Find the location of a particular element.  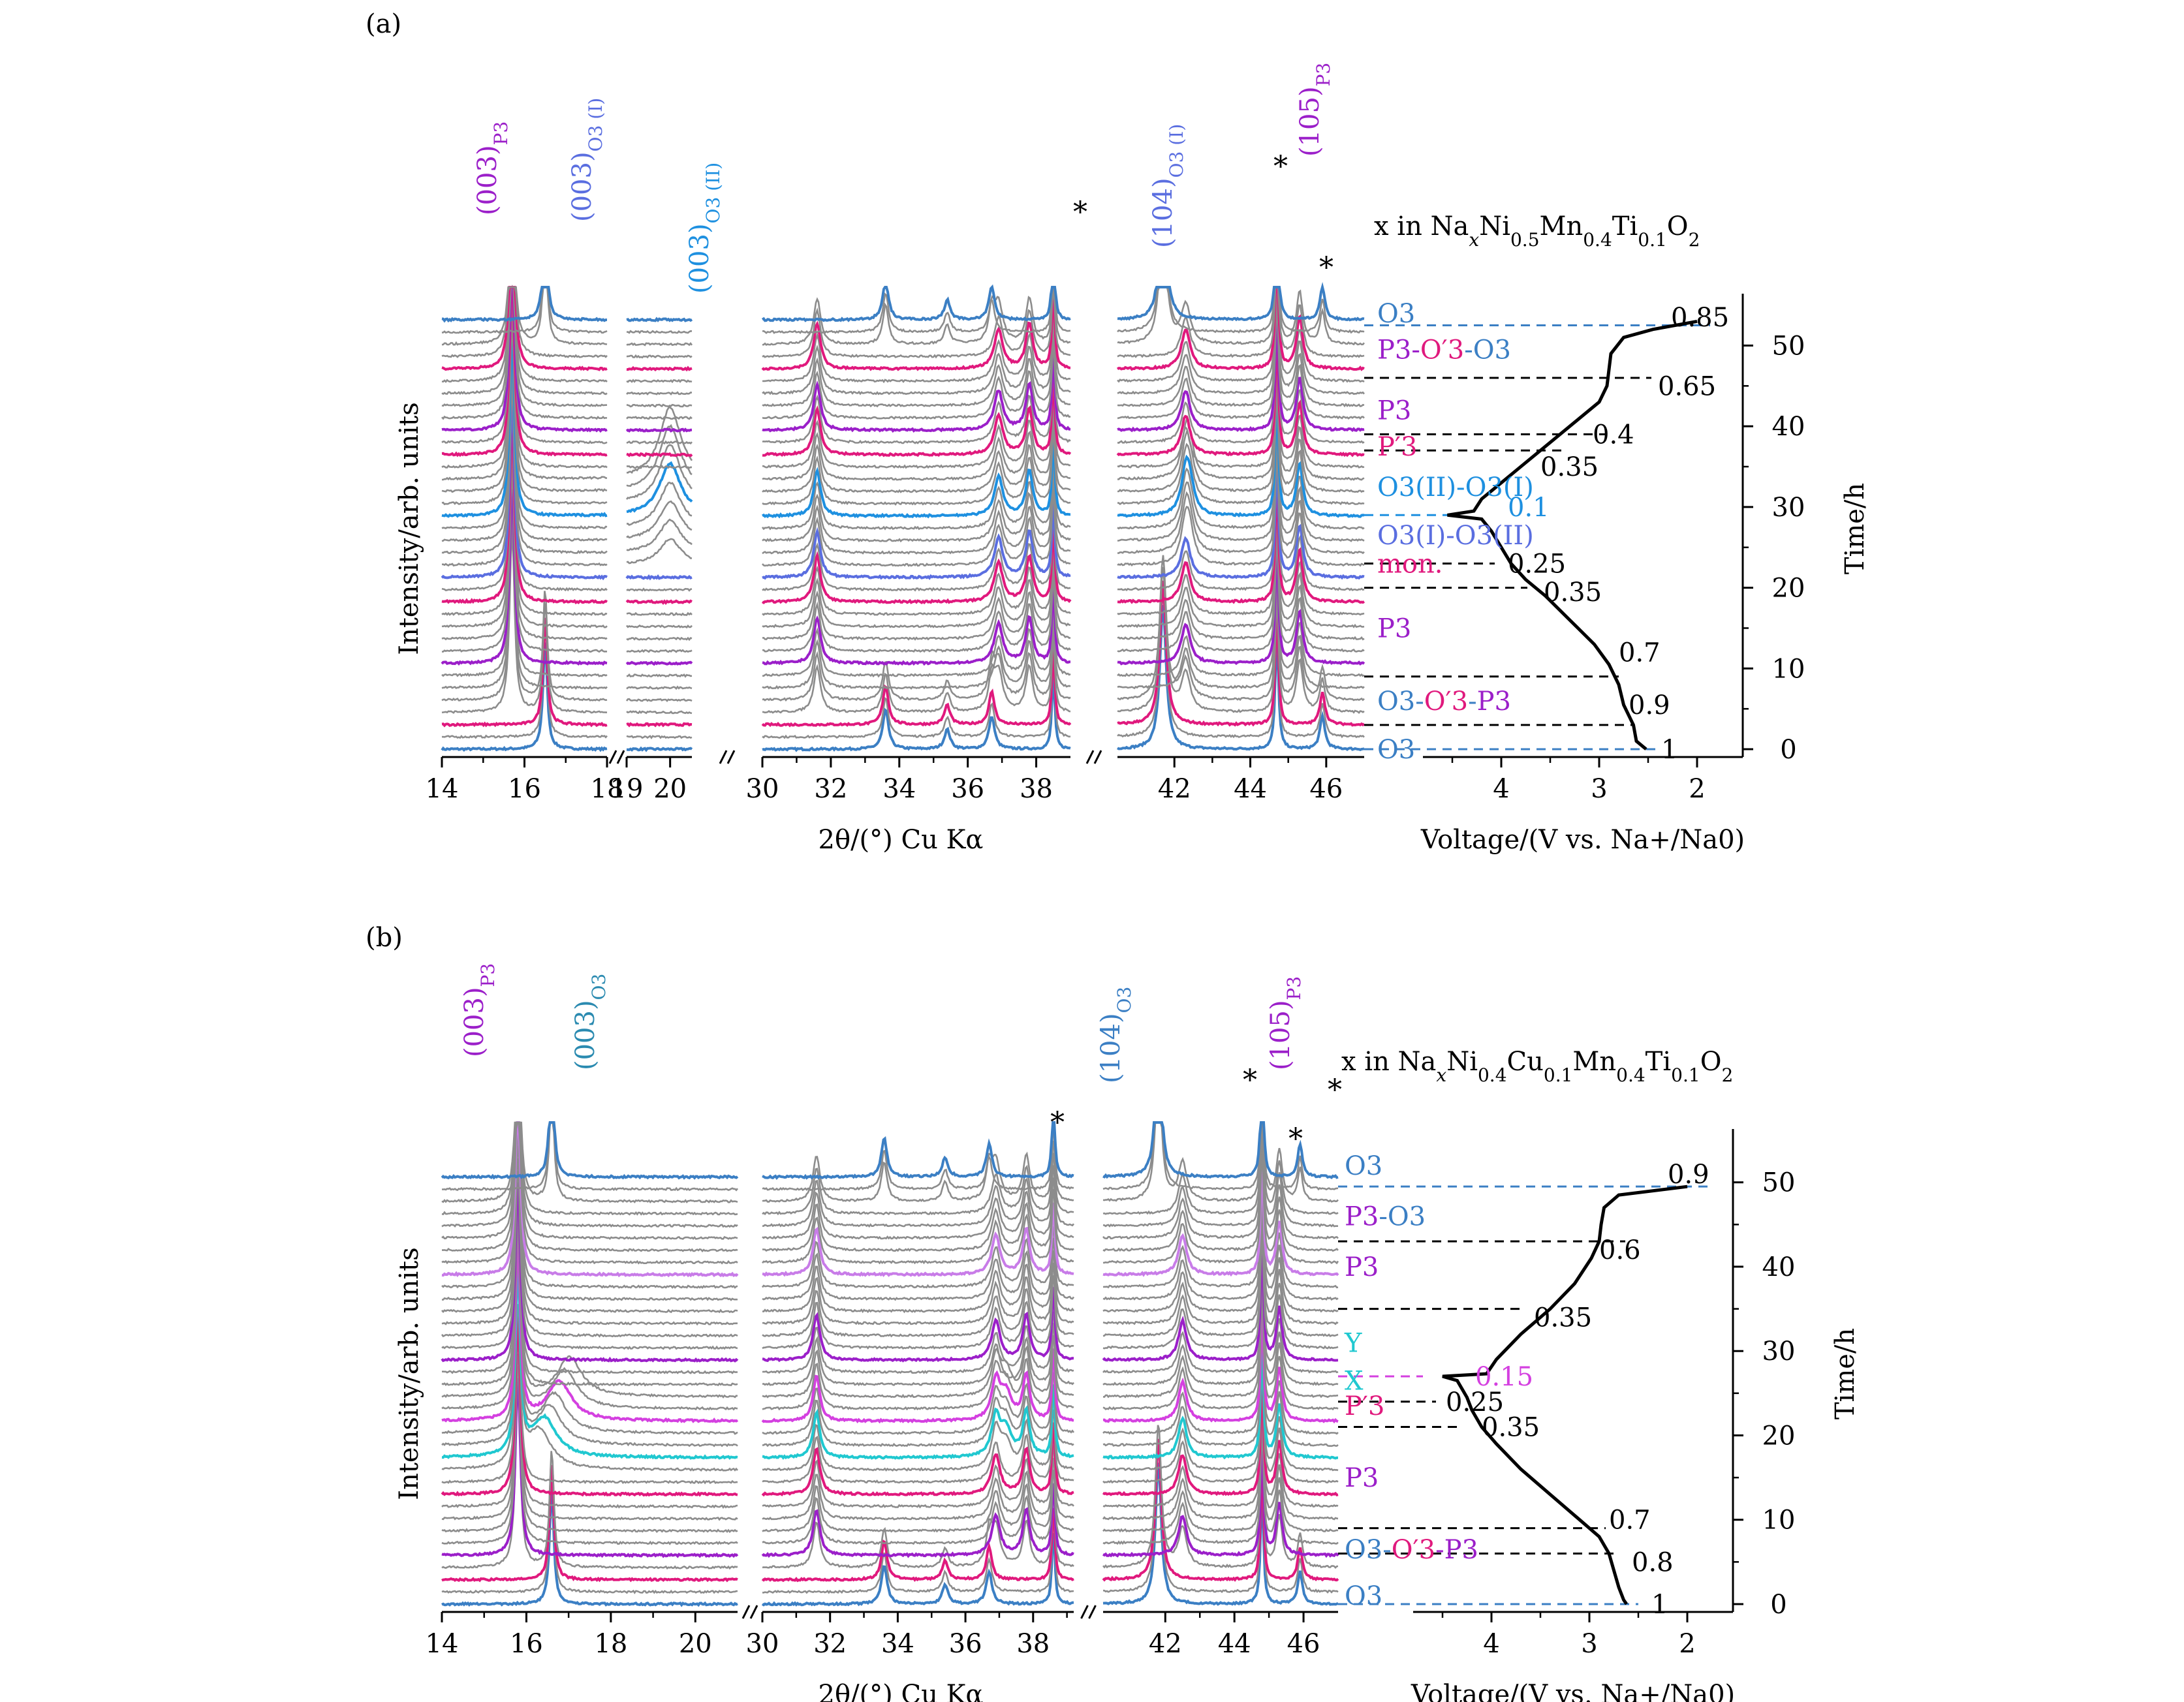

phase-label: P′3 is located at coordinates (1365, 1406).